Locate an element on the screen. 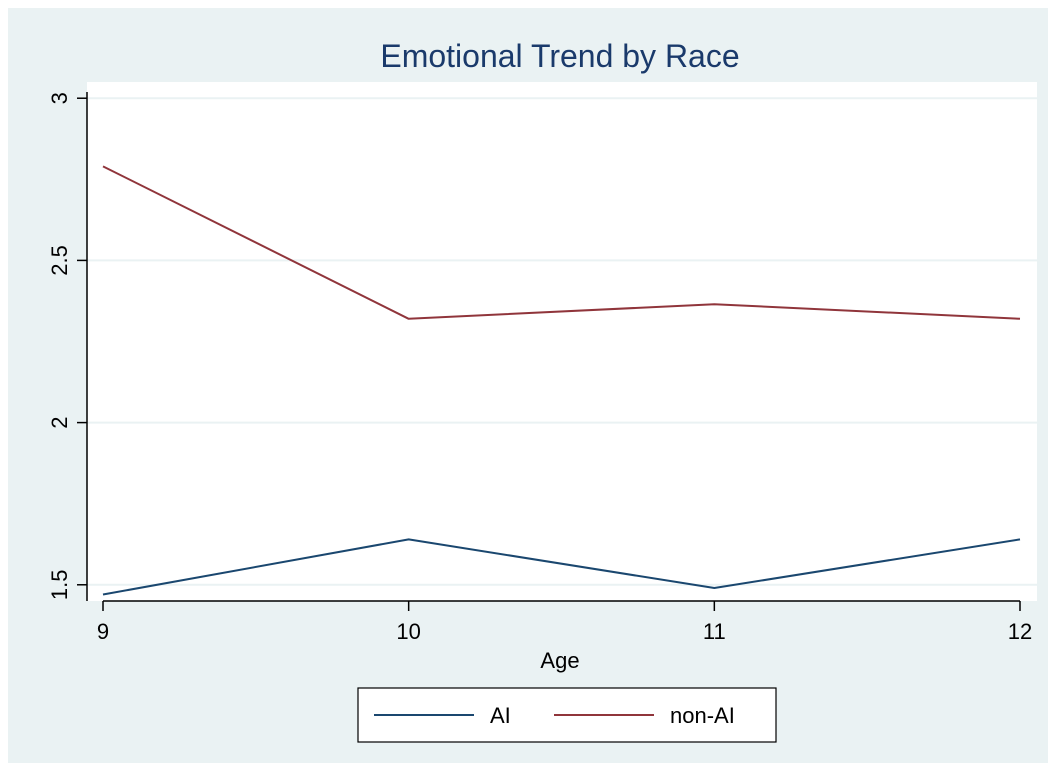  y-axis: 1.5 2 2.5 3 is located at coordinates (67, 346).